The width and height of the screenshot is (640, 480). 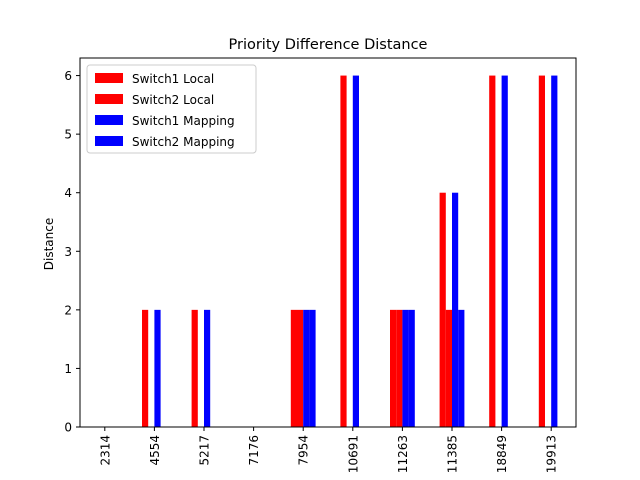 What do you see at coordinates (328, 45) in the screenshot?
I see `chart-title: Priority Difference Distance` at bounding box center [328, 45].